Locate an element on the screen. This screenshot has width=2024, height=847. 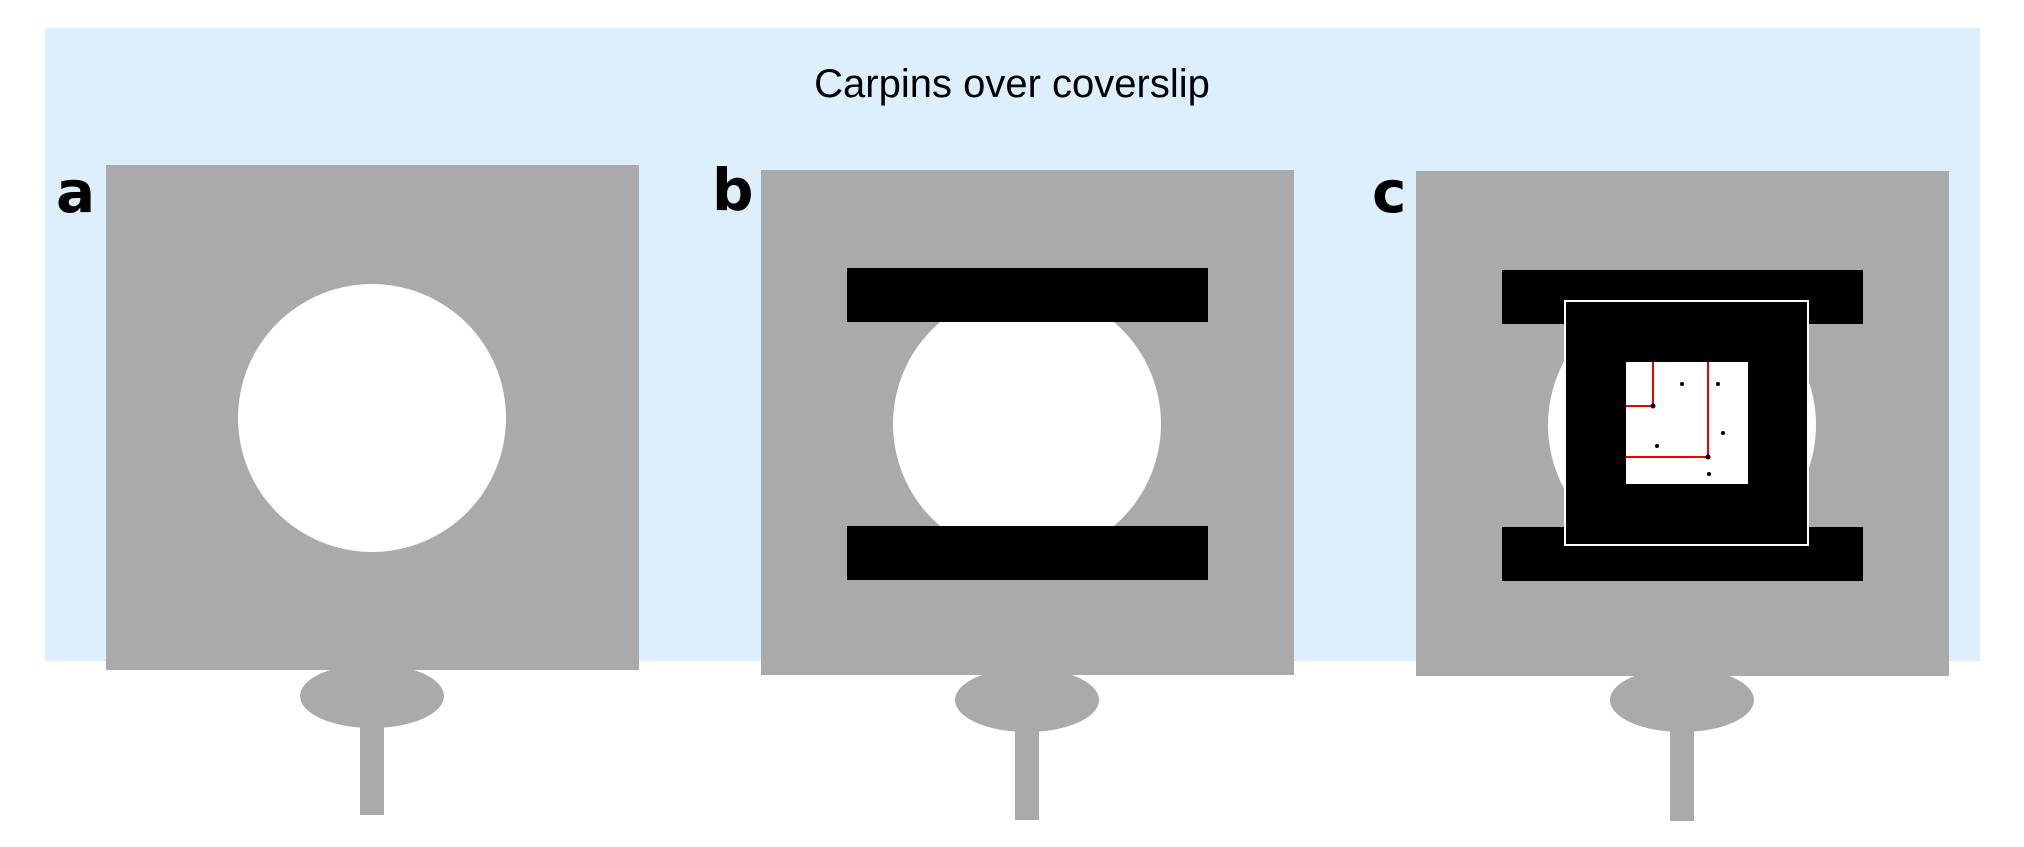
figure-title: Carpins over coverslip is located at coordinates (1012, 84).